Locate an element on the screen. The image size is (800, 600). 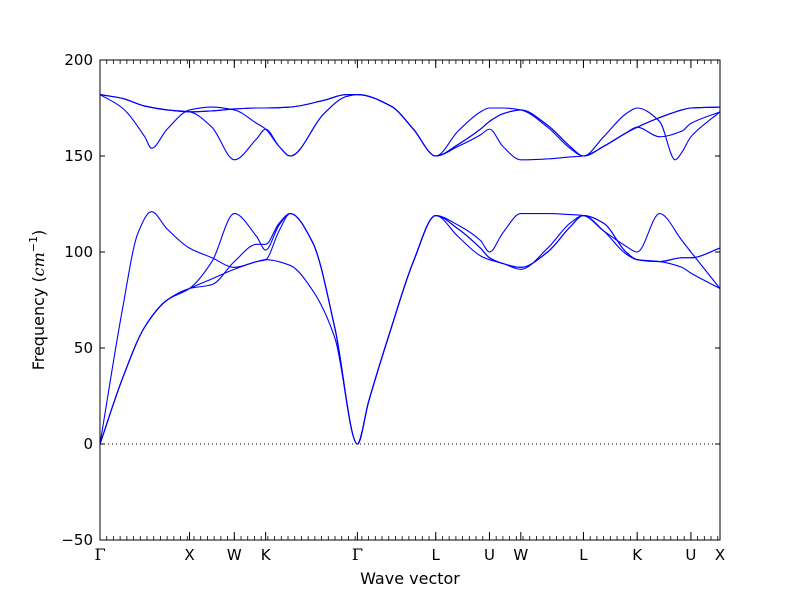
y-axis-label-exponent: −1 is located at coordinates (33, 244).